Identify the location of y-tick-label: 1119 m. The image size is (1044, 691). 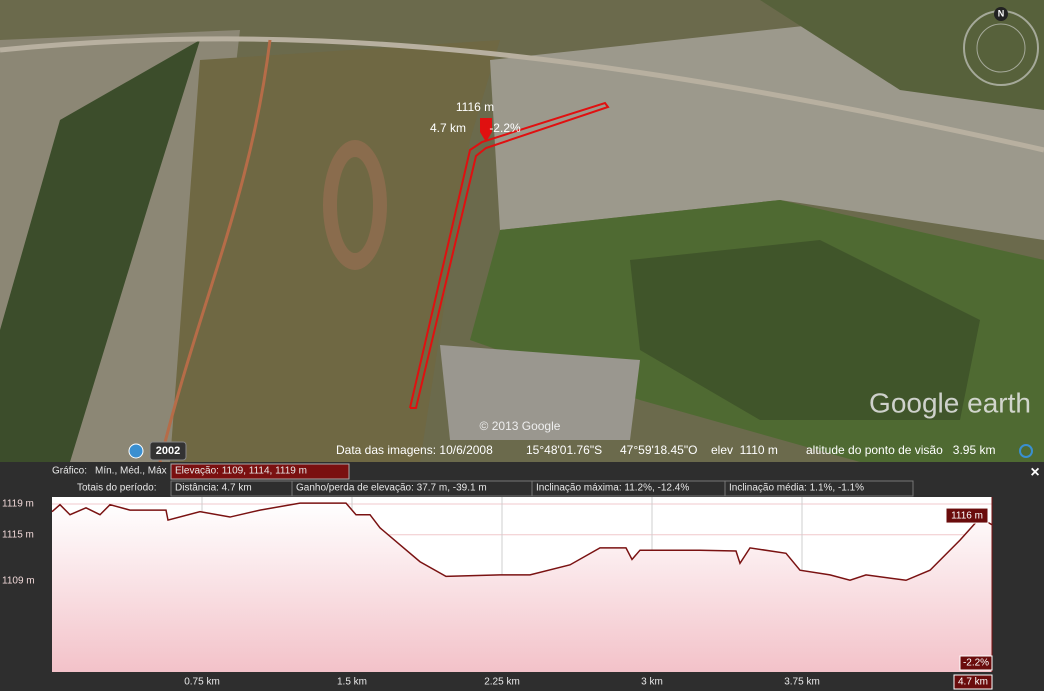
(18, 504).